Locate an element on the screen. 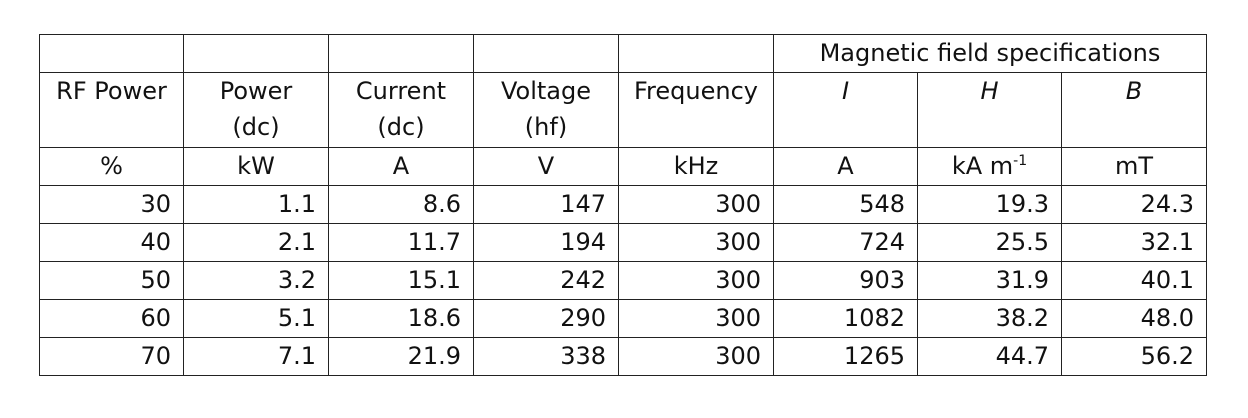 The height and width of the screenshot is (418, 1248). group-header-row: Magnetic field specifications is located at coordinates (623, 53).